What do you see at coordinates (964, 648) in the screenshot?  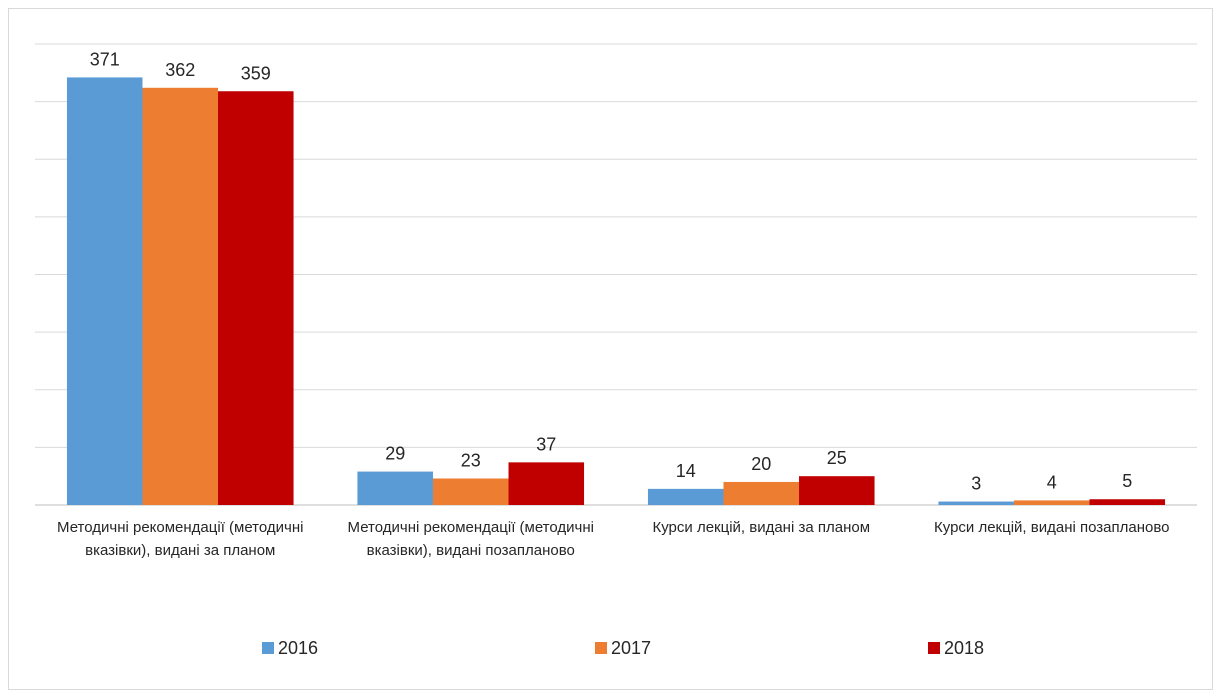 I see `legend-label: 2018` at bounding box center [964, 648].